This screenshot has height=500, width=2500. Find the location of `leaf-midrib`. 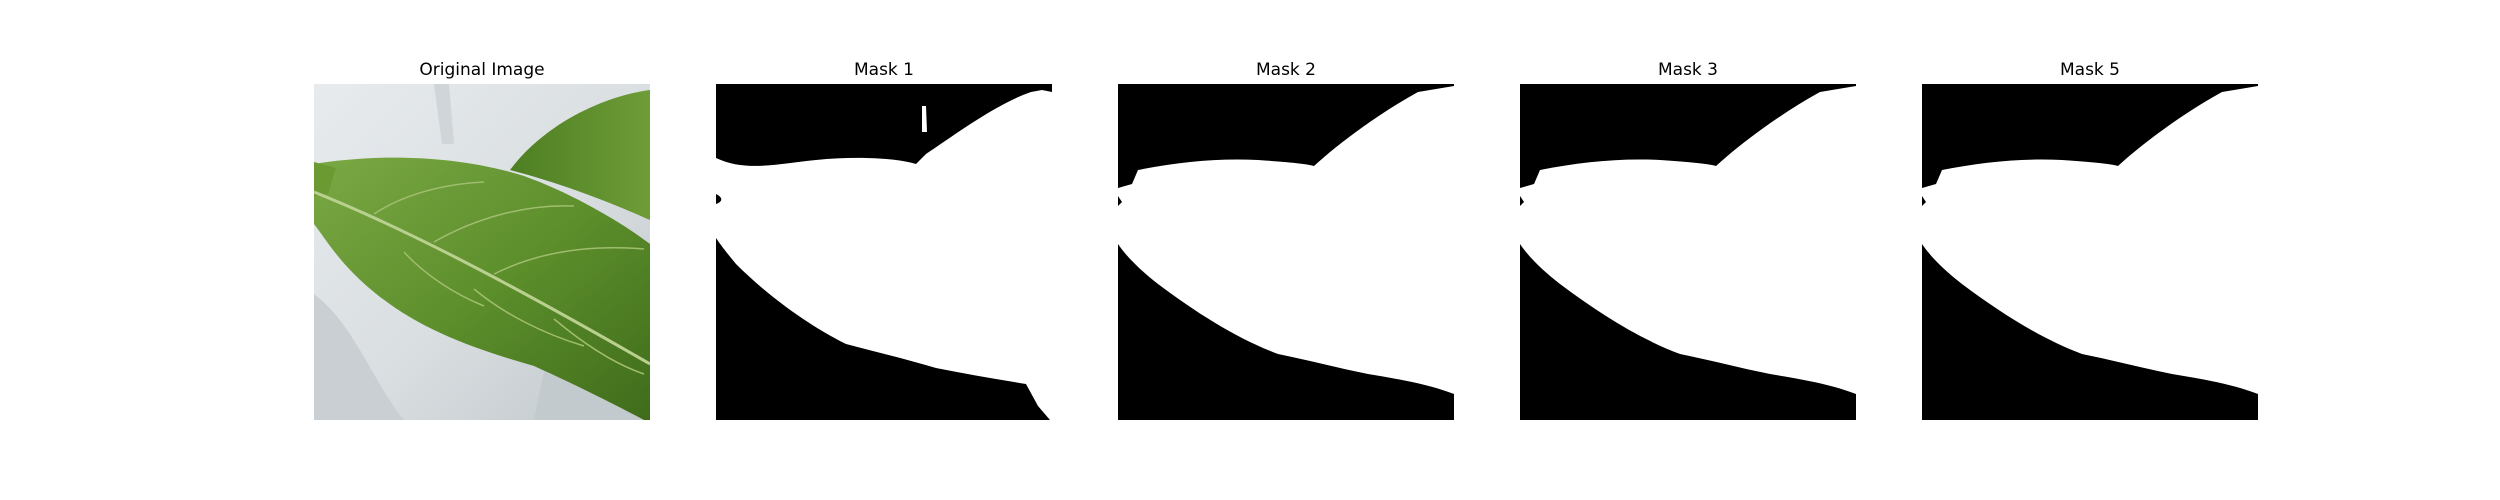

leaf-midrib is located at coordinates (482, 278).